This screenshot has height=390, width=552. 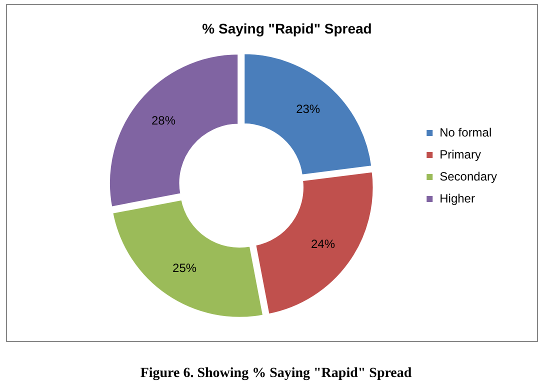 I want to click on data-label: 28%, so click(x=164, y=120).